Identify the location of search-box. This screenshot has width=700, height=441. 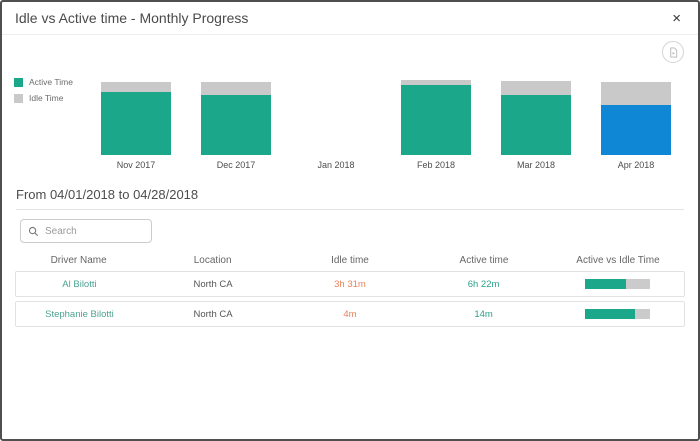
(86, 231).